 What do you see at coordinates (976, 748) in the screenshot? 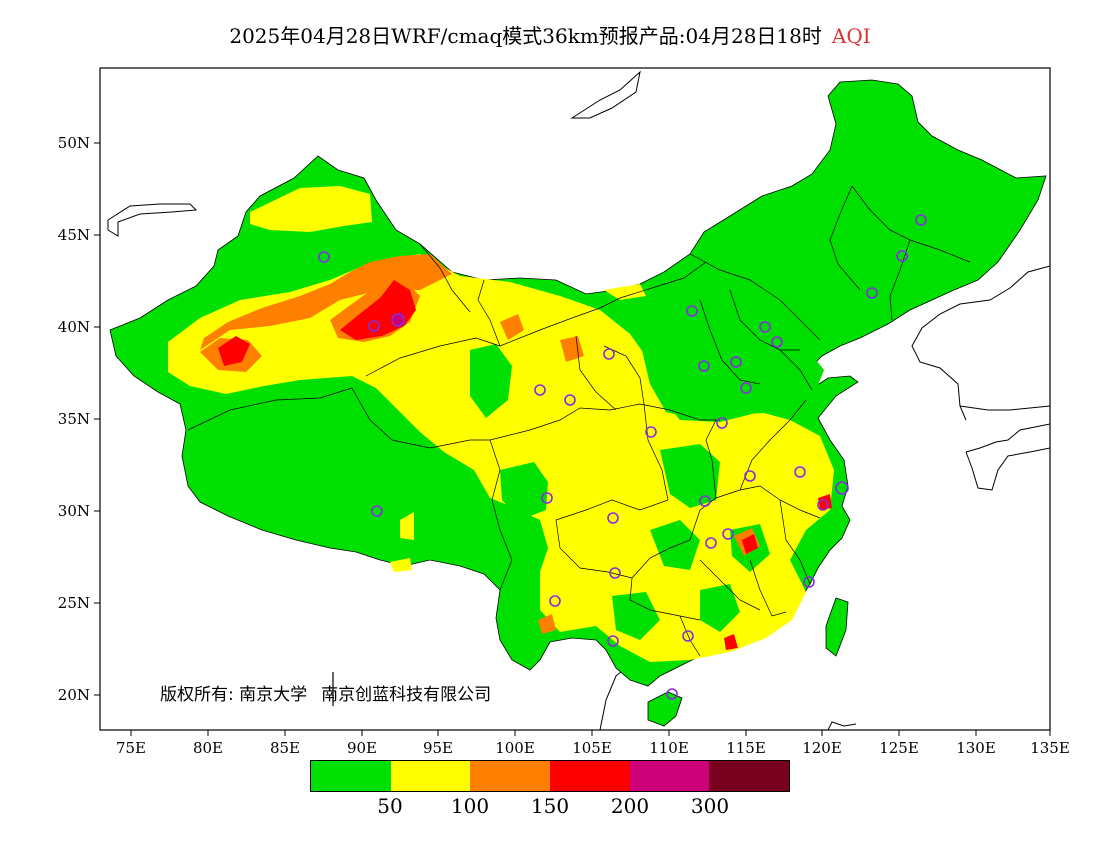
I see `lon-label: 130E` at bounding box center [976, 748].